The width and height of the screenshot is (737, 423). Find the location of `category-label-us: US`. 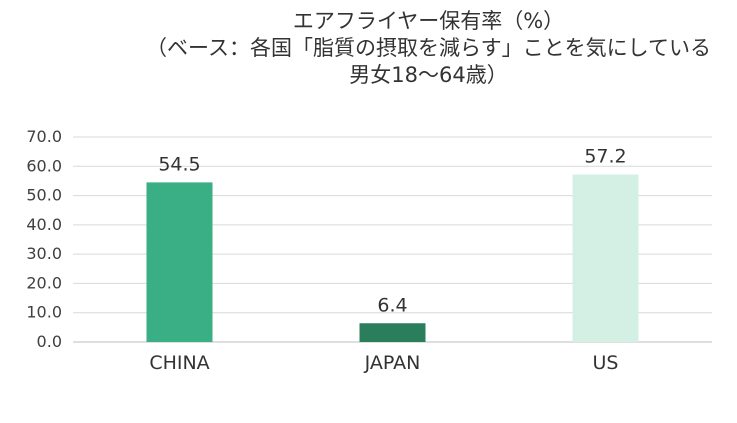

category-label-us: US is located at coordinates (606, 363).